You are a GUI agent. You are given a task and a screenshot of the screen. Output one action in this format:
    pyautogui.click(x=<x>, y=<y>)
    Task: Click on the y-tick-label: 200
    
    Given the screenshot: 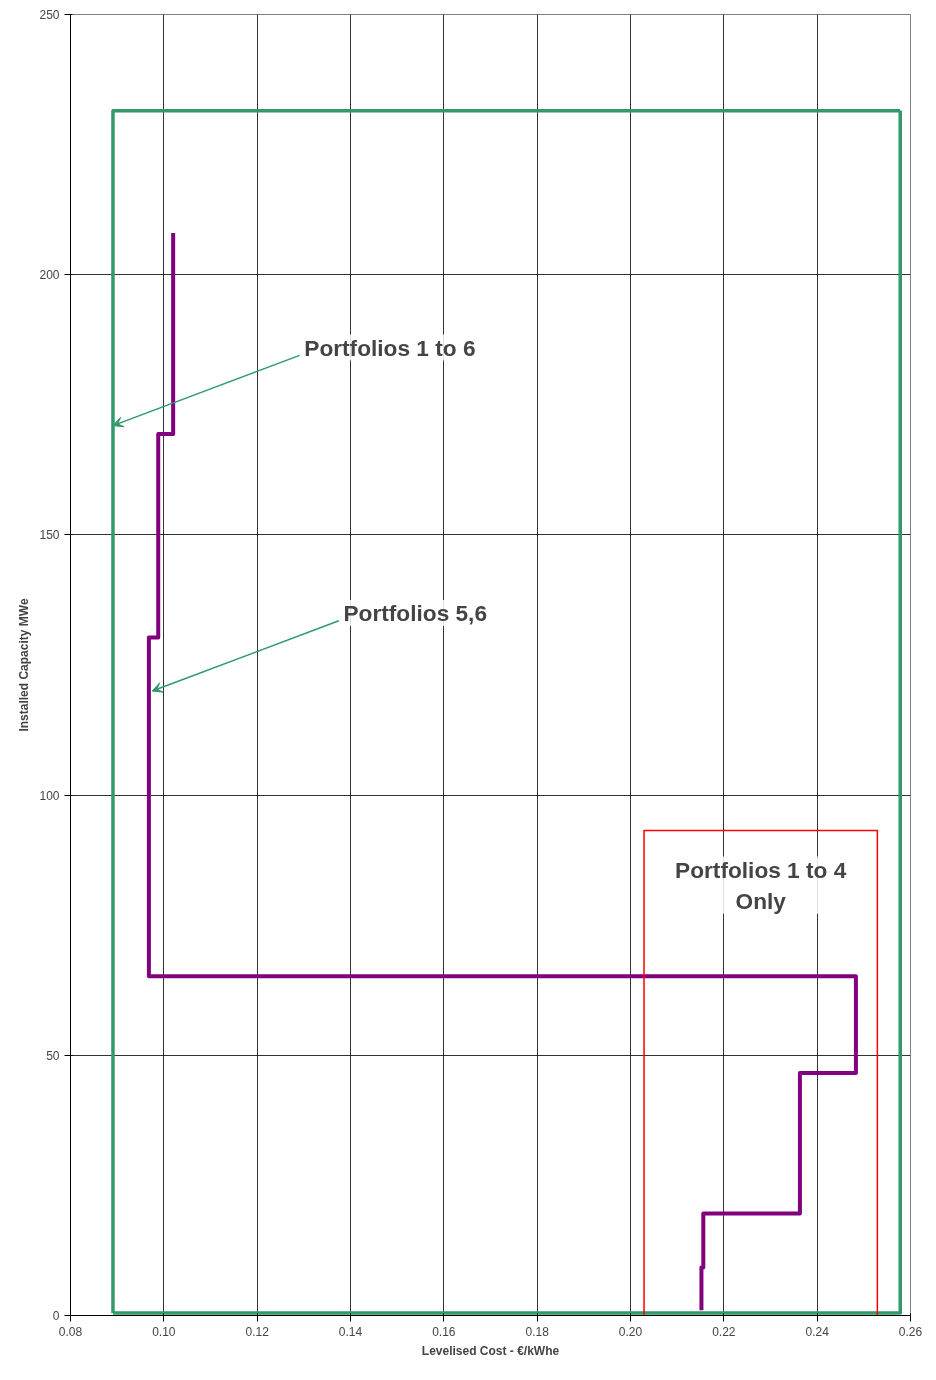 What is the action you would take?
    pyautogui.click(x=49, y=275)
    